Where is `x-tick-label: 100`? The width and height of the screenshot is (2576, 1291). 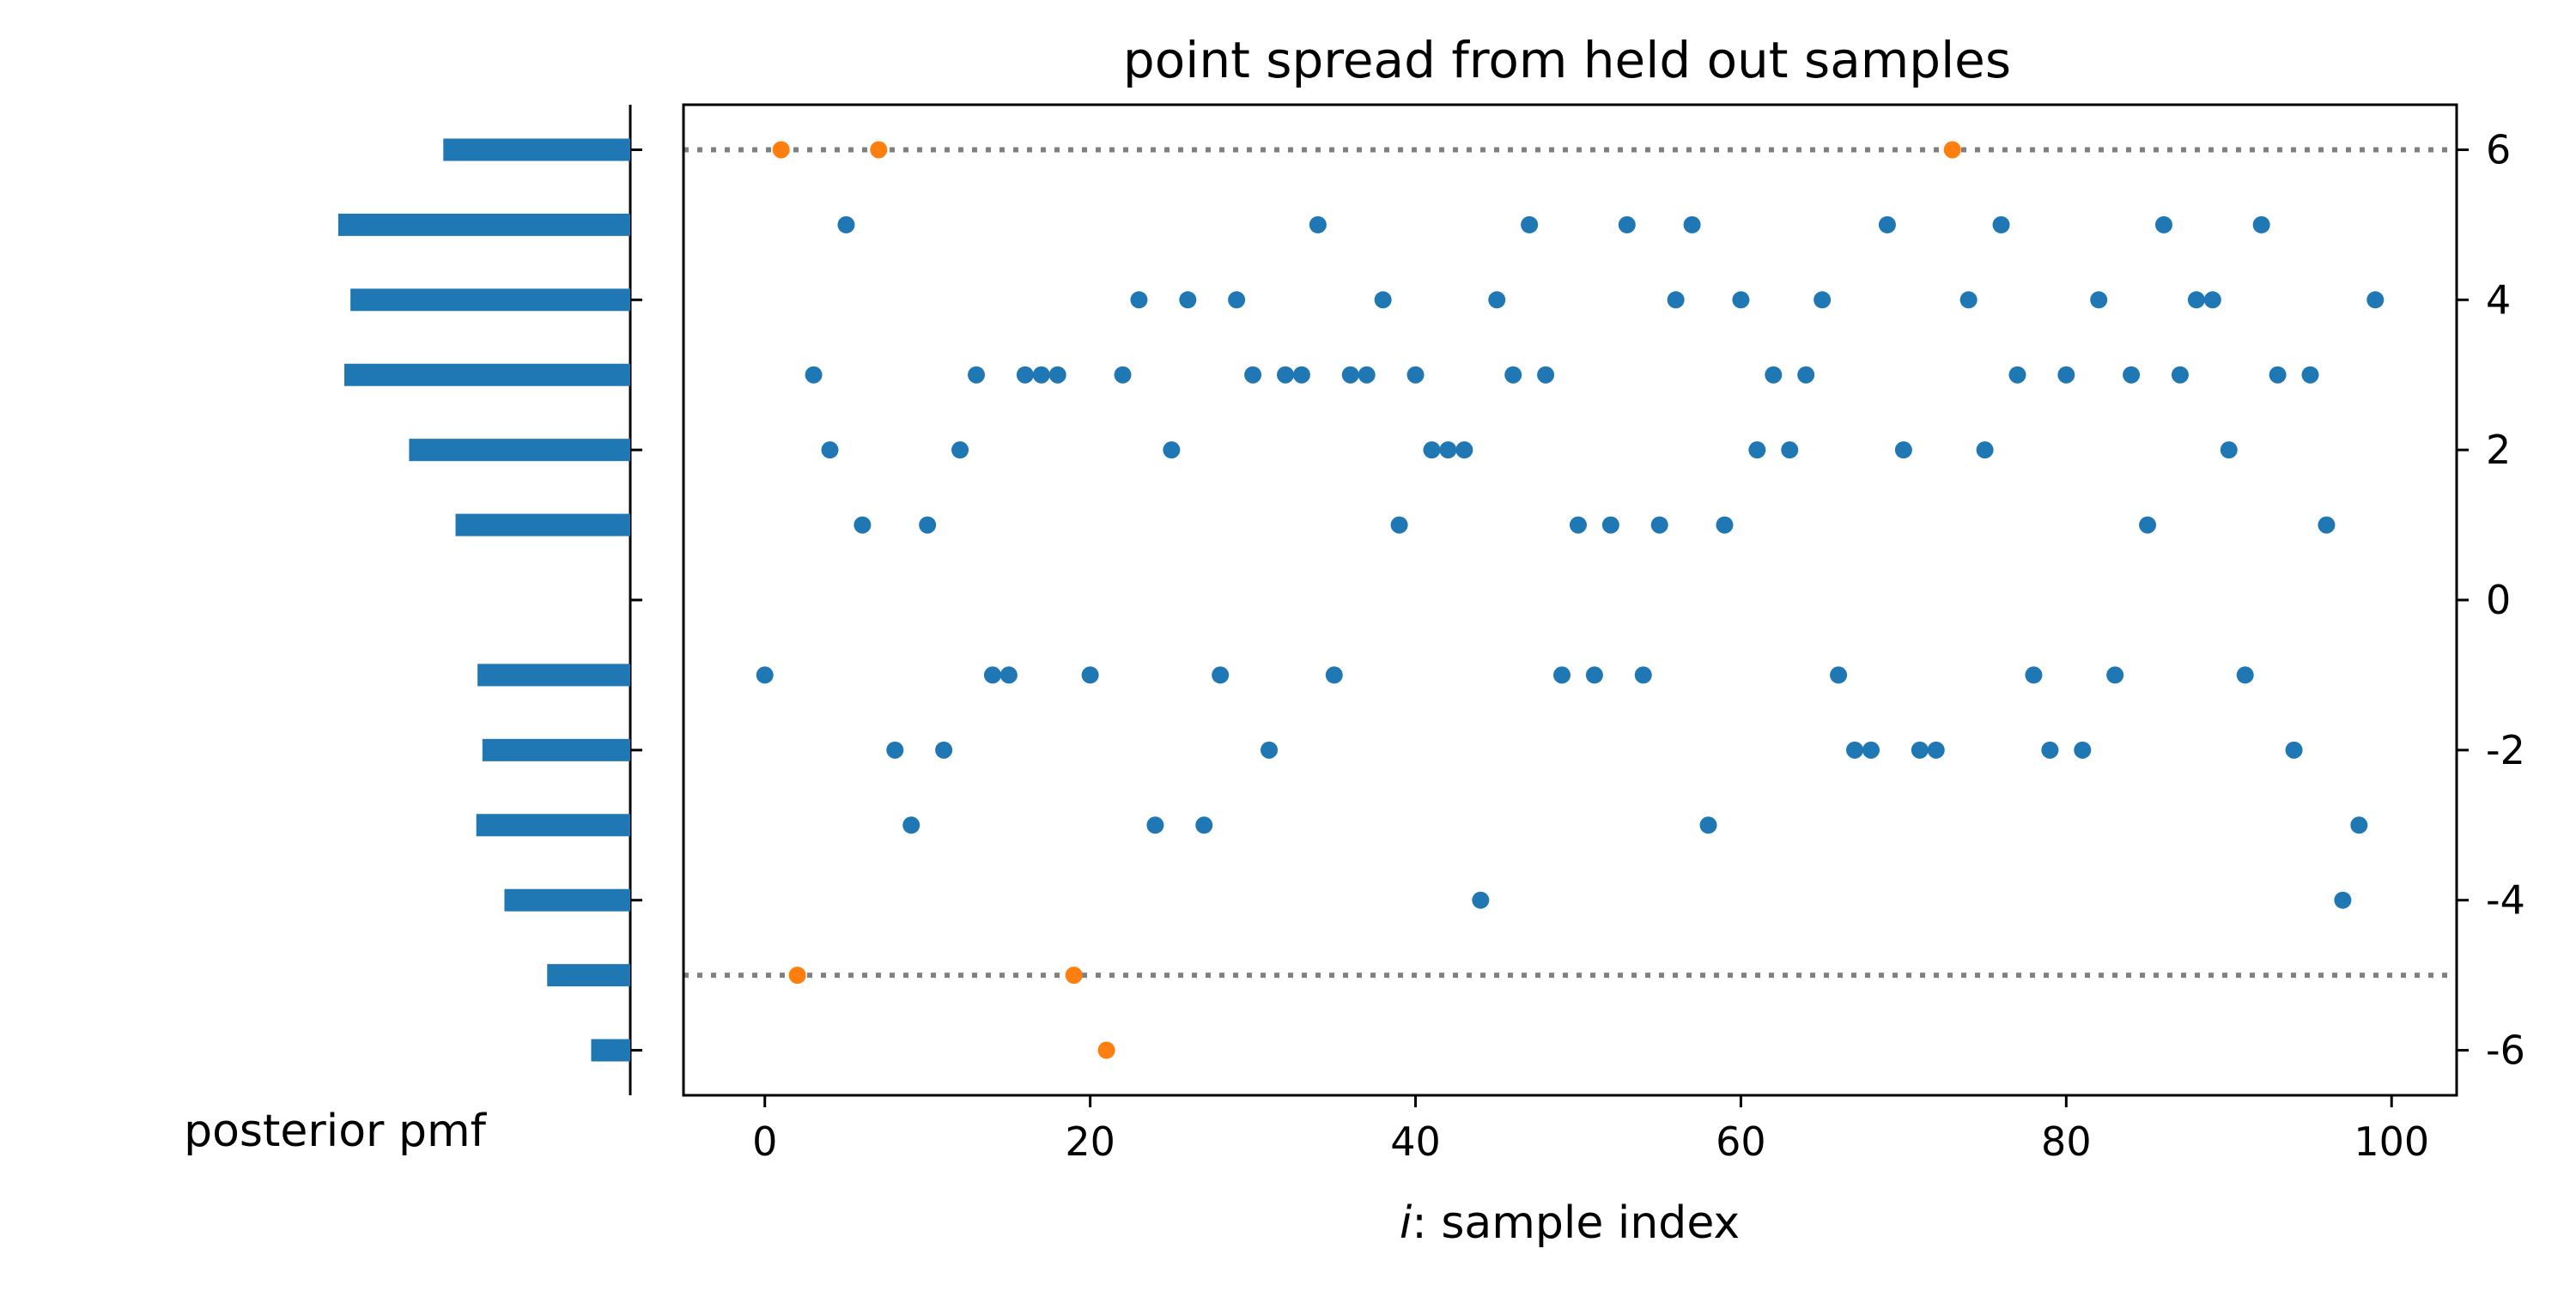 x-tick-label: 100 is located at coordinates (2391, 1141).